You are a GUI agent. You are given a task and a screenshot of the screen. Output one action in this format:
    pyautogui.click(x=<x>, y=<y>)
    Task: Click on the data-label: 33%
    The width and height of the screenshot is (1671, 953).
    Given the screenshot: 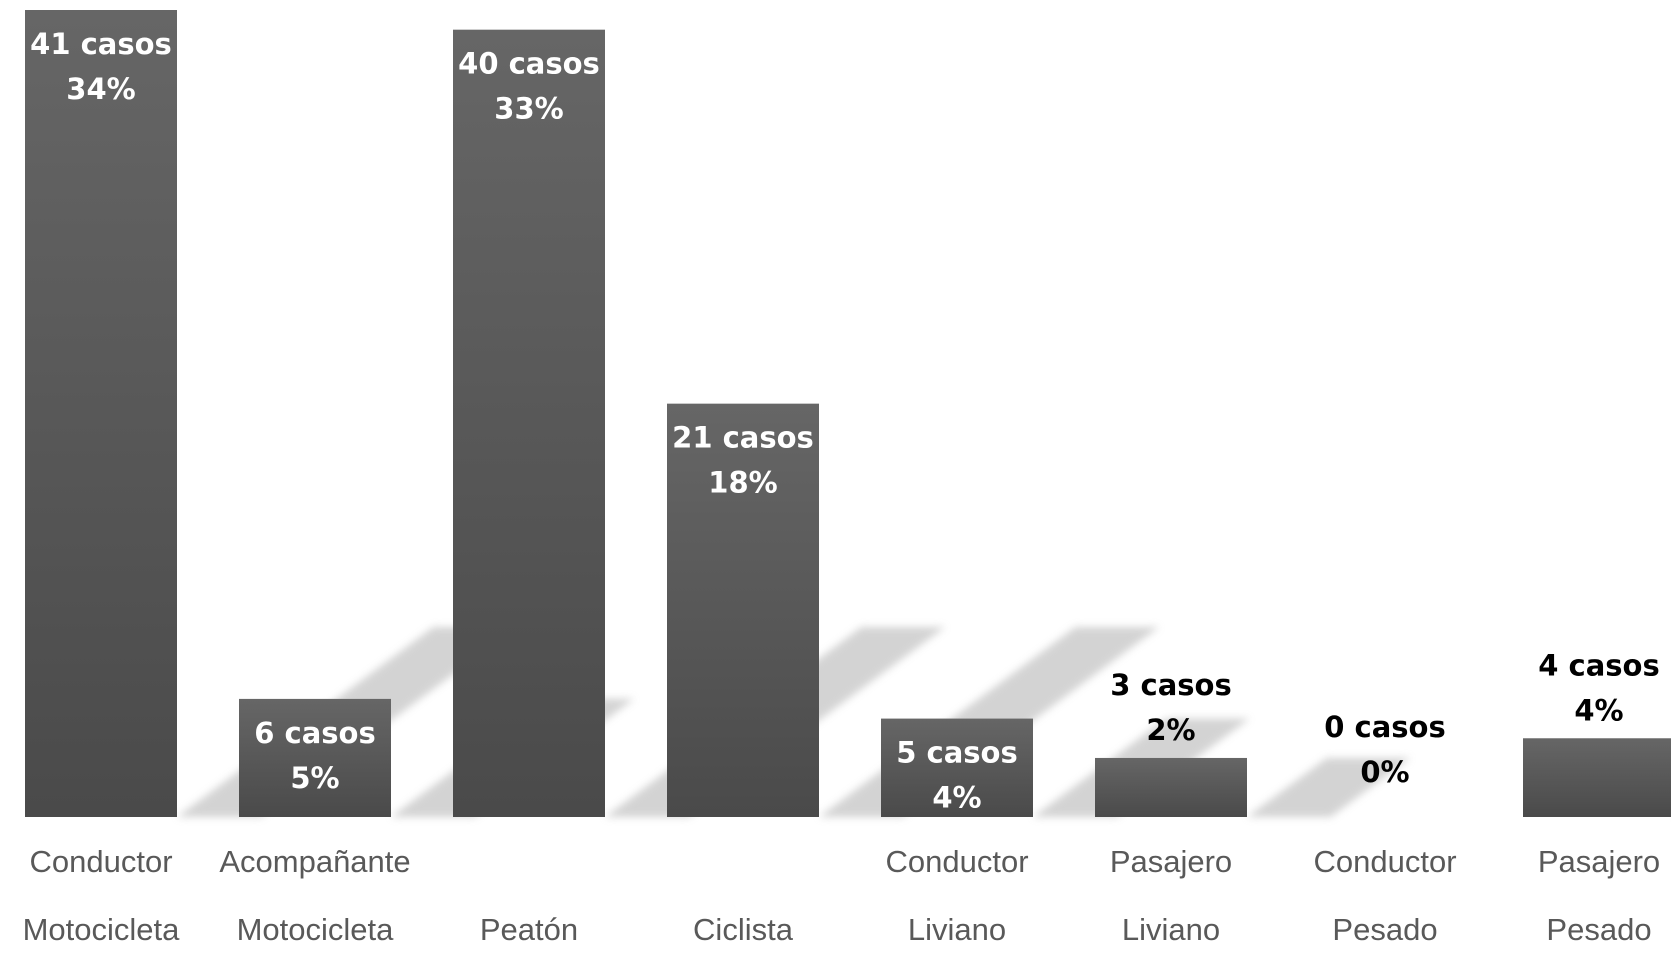 What is the action you would take?
    pyautogui.click(x=528, y=109)
    